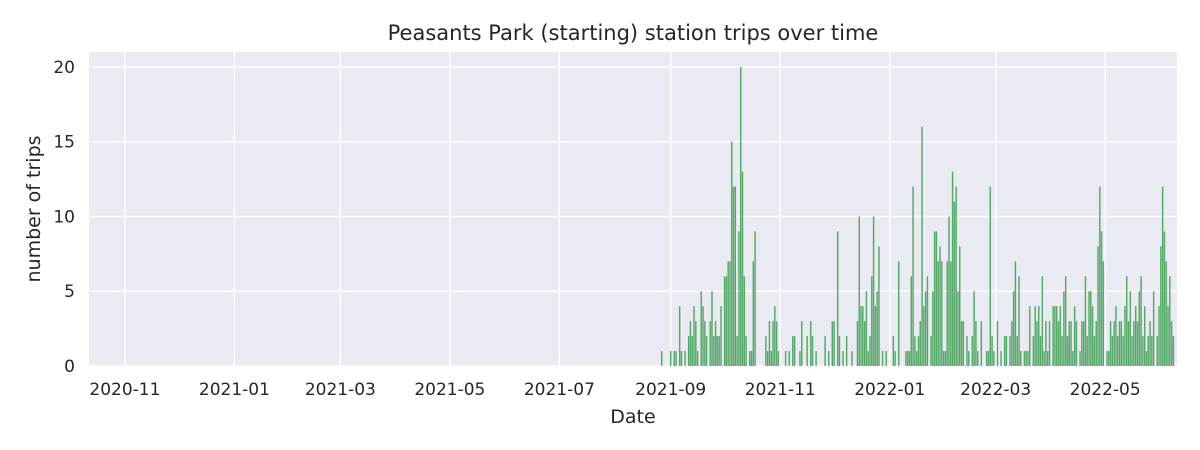 The width and height of the screenshot is (1200, 450). What do you see at coordinates (670, 390) in the screenshot?
I see `x-tick-label: 2021-09` at bounding box center [670, 390].